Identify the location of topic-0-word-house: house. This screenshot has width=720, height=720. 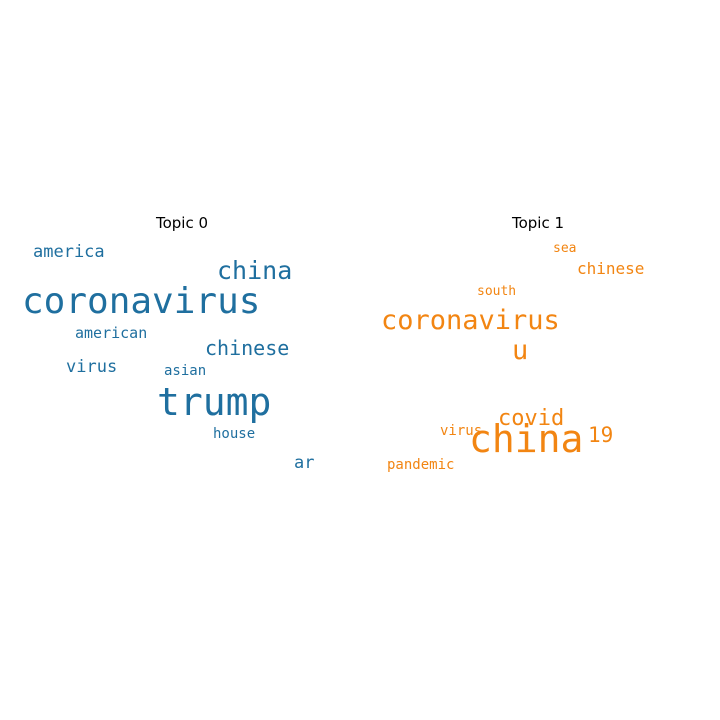
(234, 434).